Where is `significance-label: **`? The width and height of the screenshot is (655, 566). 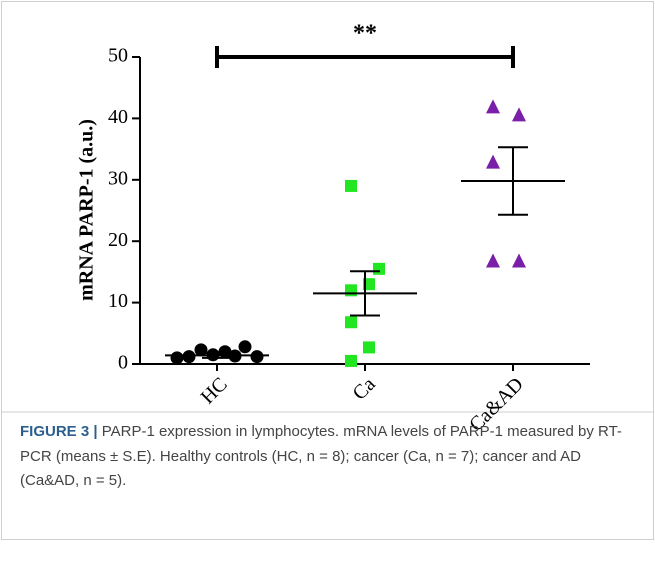
significance-label: ** is located at coordinates (365, 34).